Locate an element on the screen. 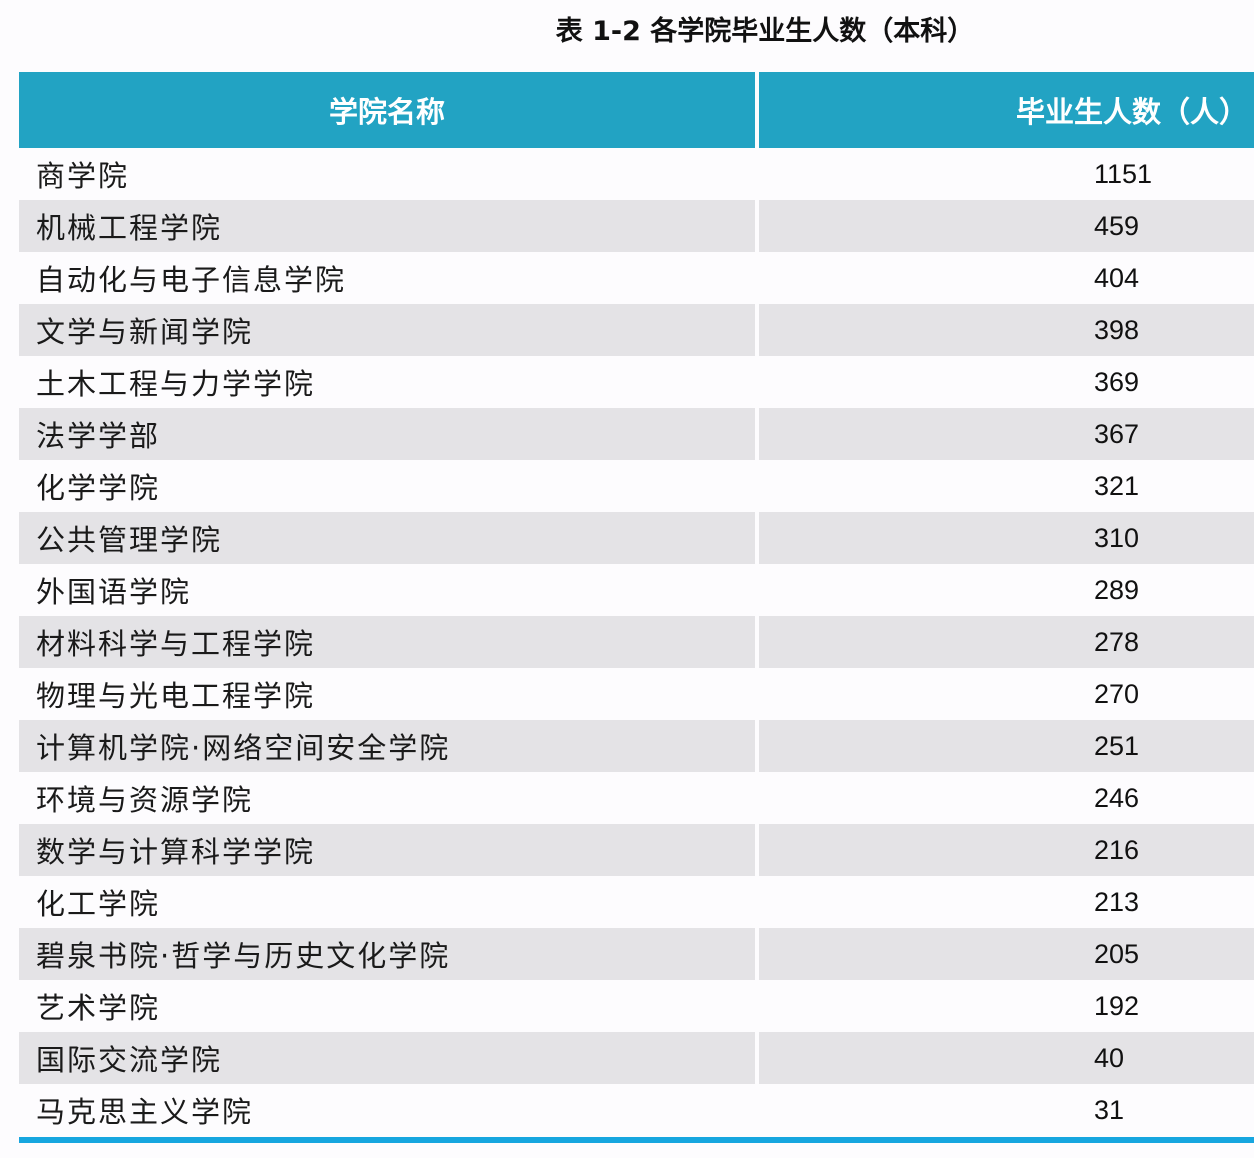  graduate-count-cell: 369 is located at coordinates (1117, 381).